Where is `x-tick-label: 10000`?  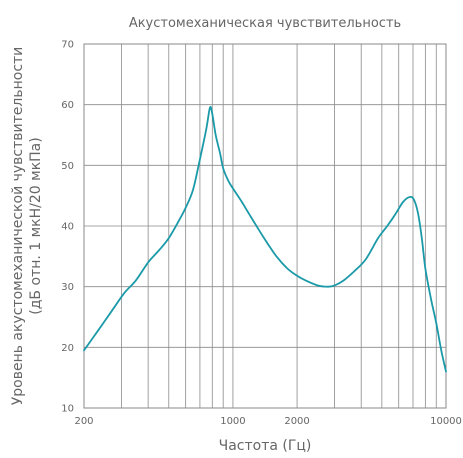 x-tick-label: 10000 is located at coordinates (446, 421).